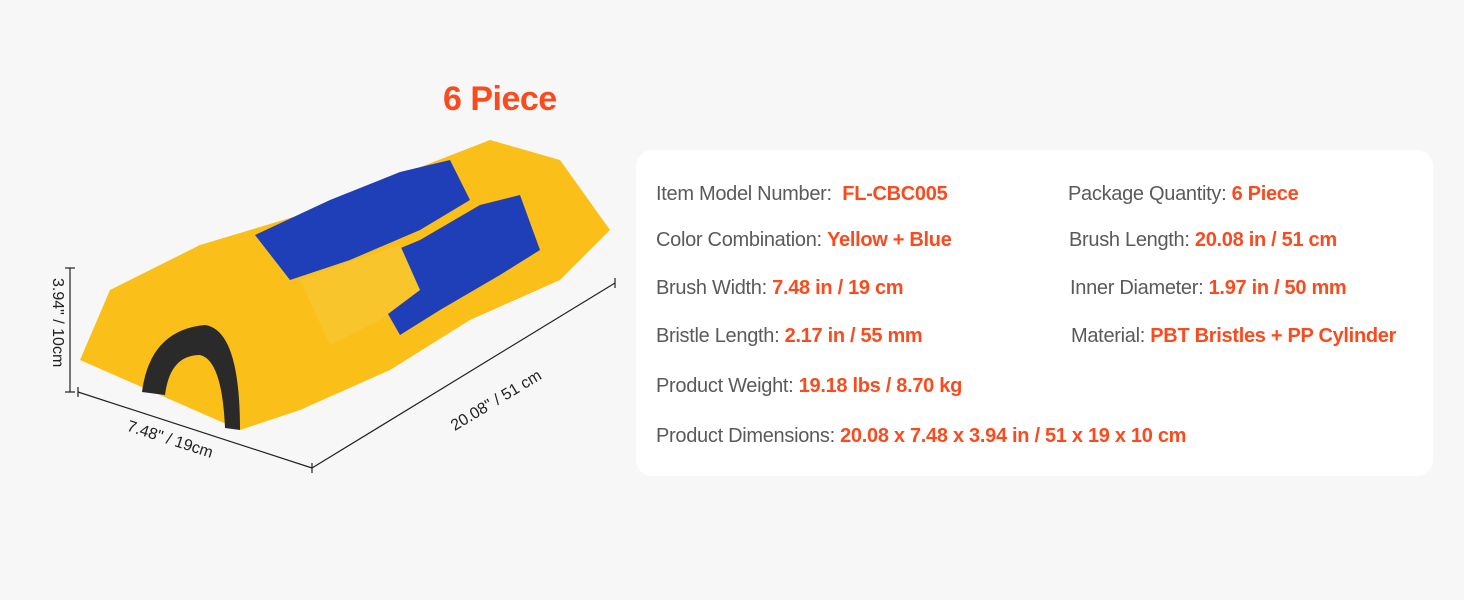 The width and height of the screenshot is (1464, 600). Describe the element at coordinates (789, 336) in the screenshot. I see `spec-bristle-length: Bristle Length: 2.17 in / 55 mm` at that location.